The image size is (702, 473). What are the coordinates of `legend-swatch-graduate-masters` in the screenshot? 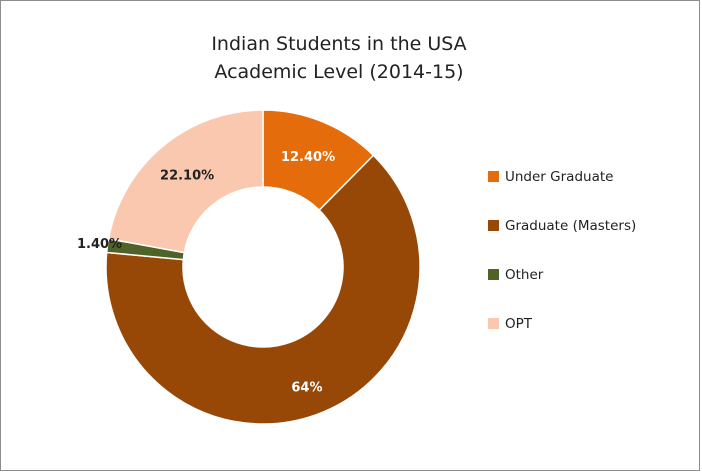 It's located at (493, 225).